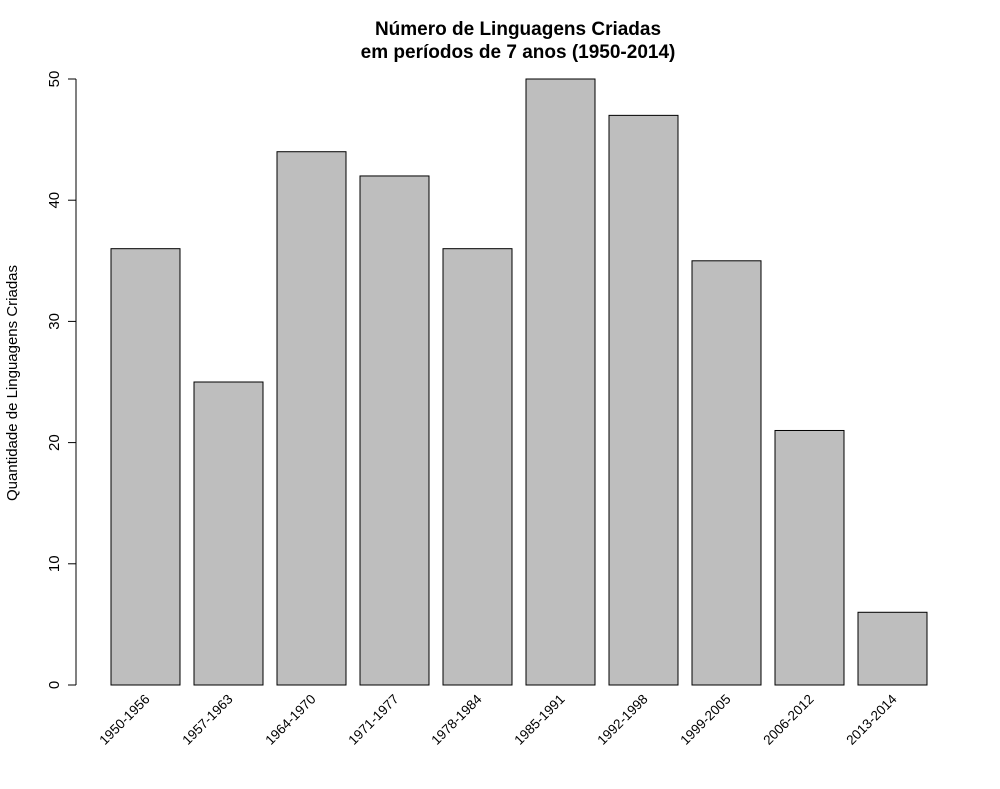 This screenshot has width=1000, height=789. What do you see at coordinates (456, 719) in the screenshot?
I see `x-tick-label: 1978-1984` at bounding box center [456, 719].